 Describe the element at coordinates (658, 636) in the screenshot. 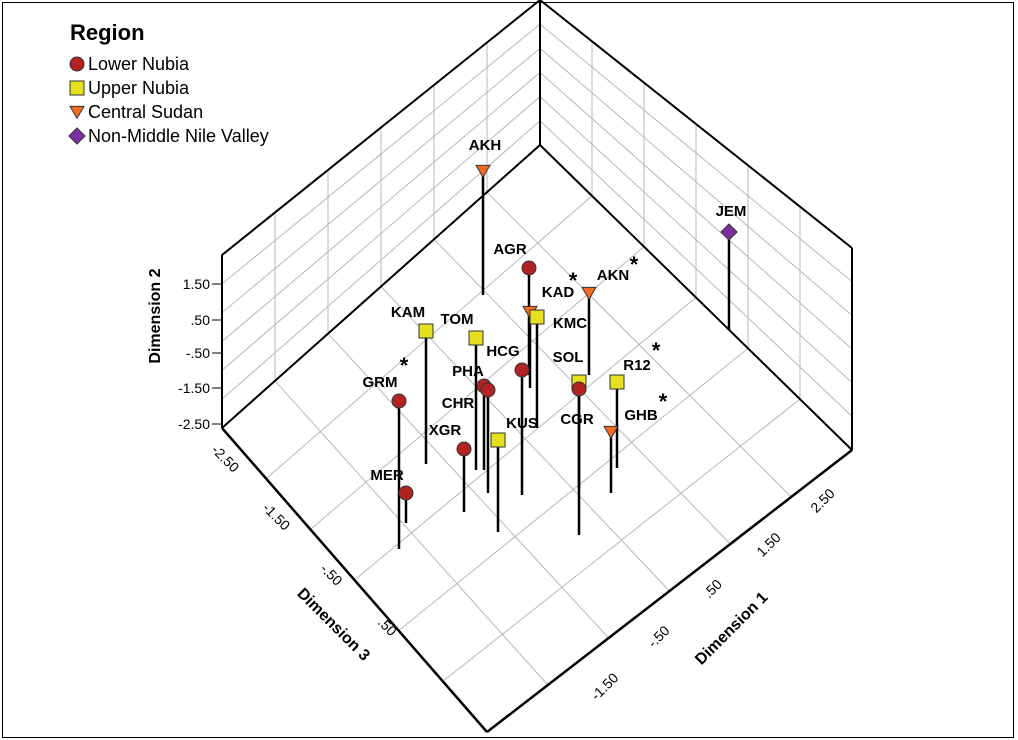

I see `x-tick-label: -.50` at that location.